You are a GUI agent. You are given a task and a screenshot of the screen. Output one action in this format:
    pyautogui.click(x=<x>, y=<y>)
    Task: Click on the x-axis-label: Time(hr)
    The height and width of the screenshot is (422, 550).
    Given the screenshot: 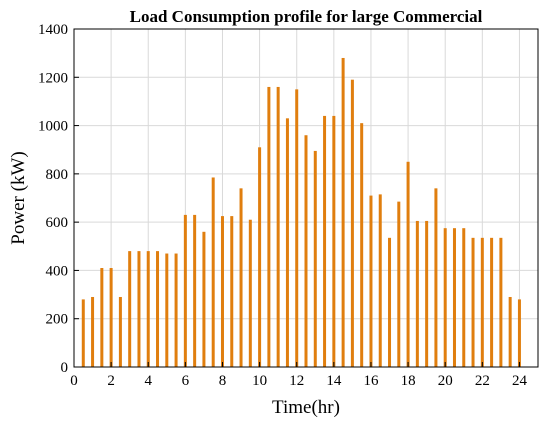 What is the action you would take?
    pyautogui.click(x=306, y=407)
    